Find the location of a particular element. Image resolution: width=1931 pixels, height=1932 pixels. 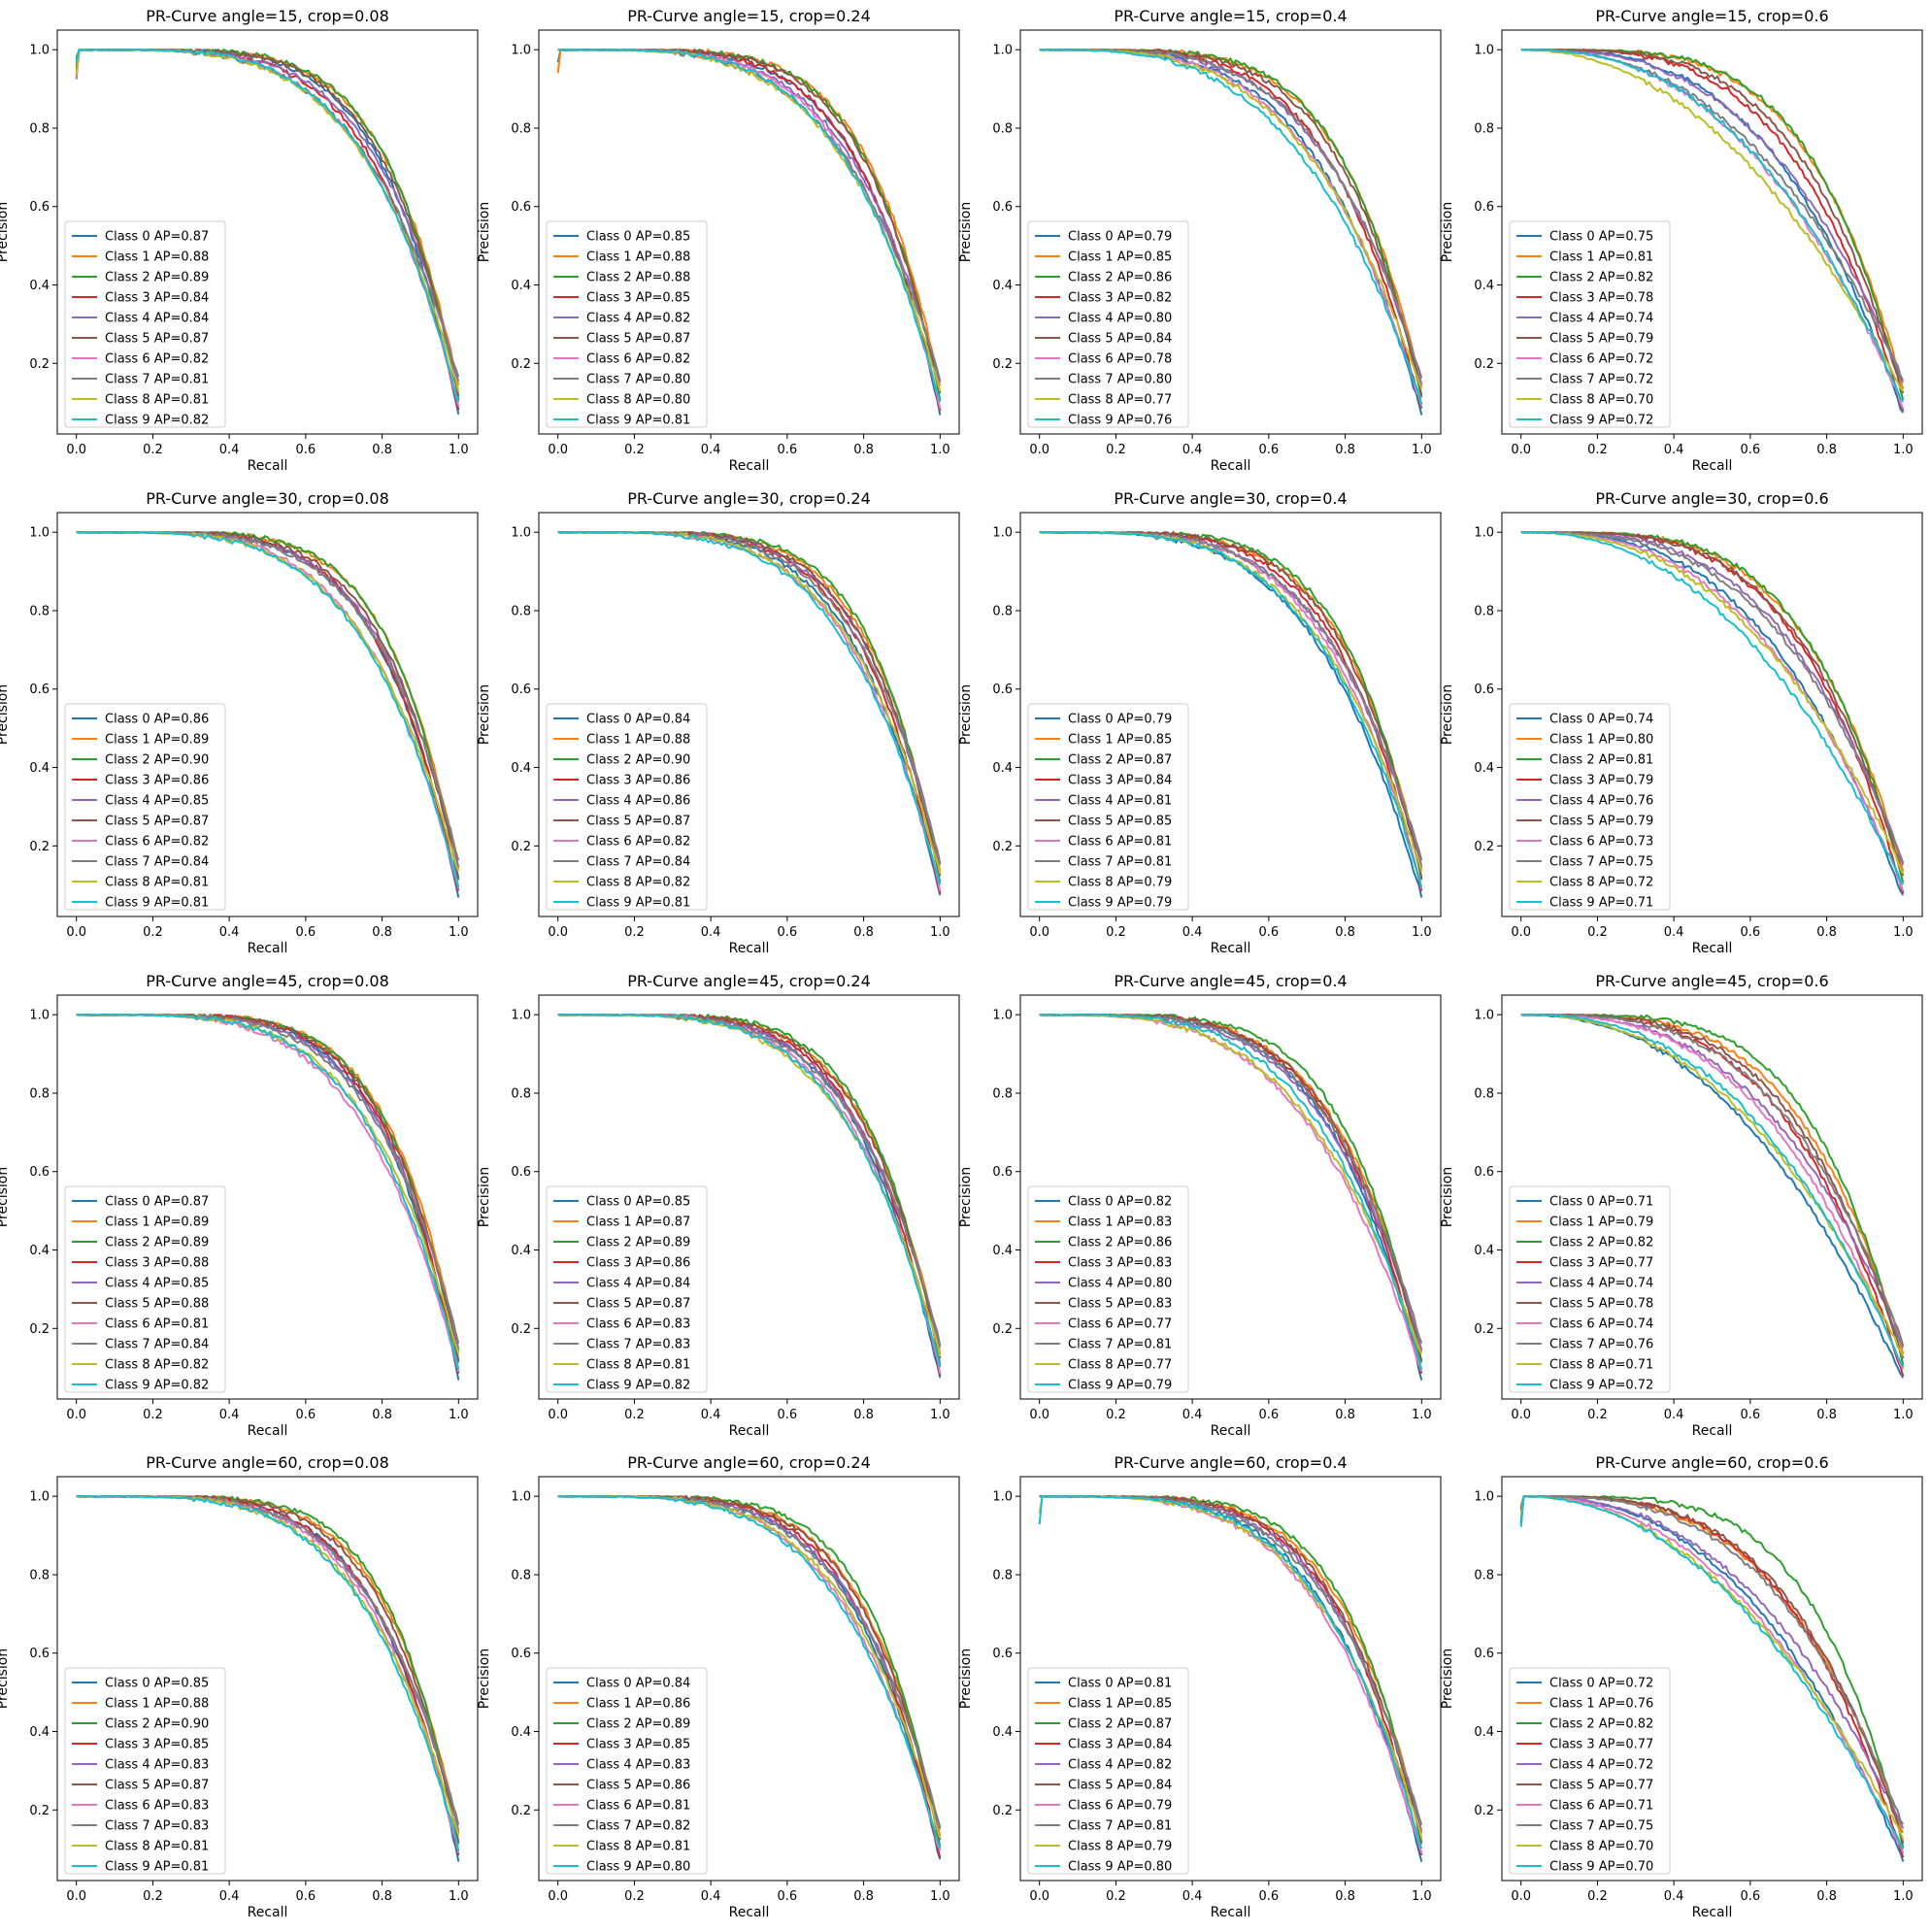

legend-label: Class 2 AP=0.89 is located at coordinates (157, 1243).